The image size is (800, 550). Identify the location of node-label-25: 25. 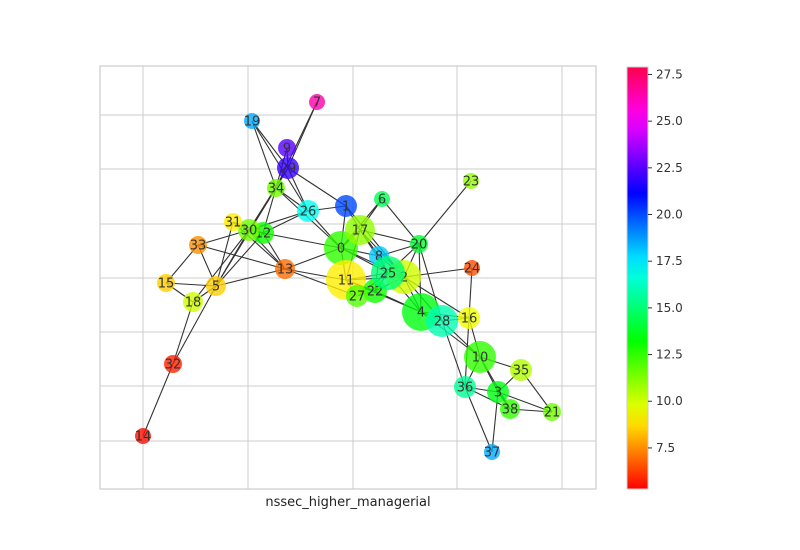
(388, 274).